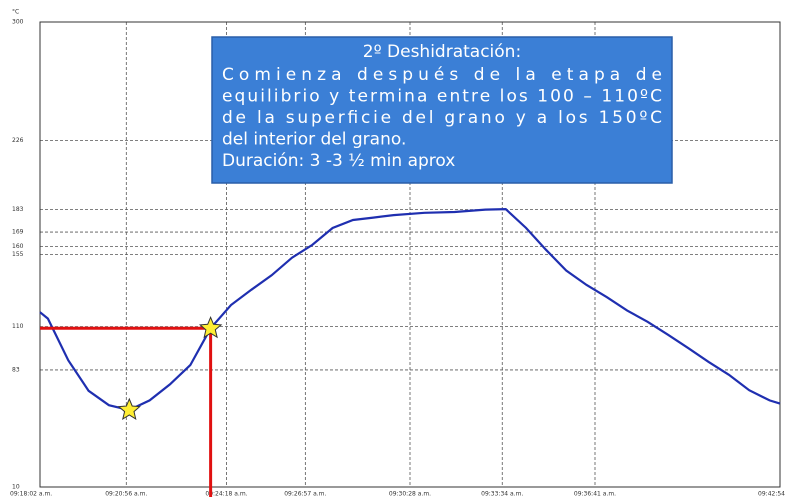  Describe the element at coordinates (502, 494) in the screenshot. I see `x-tick-label: 09:33:34 a.m.` at that location.